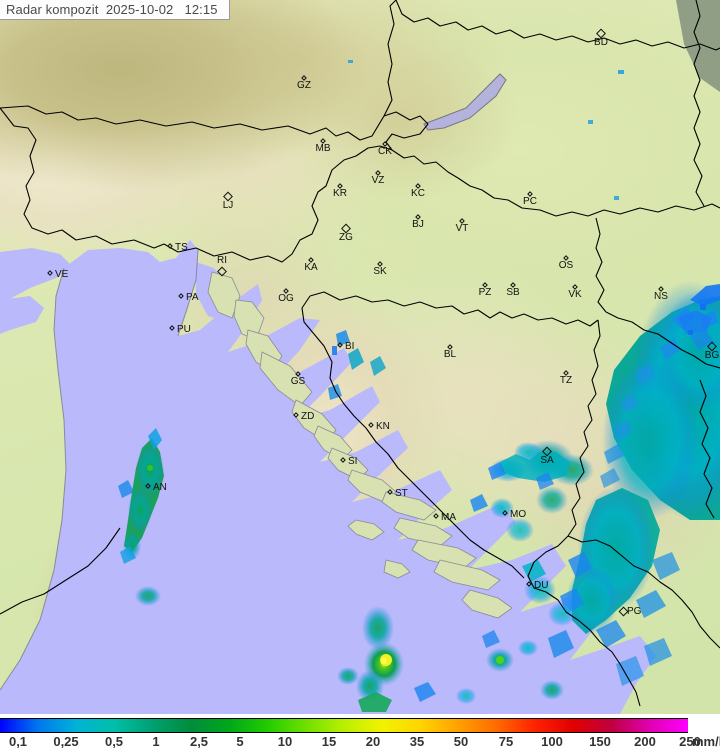 The height and width of the screenshot is (751, 720). What do you see at coordinates (465, 102) in the screenshot?
I see `lake-balaton` at bounding box center [465, 102].